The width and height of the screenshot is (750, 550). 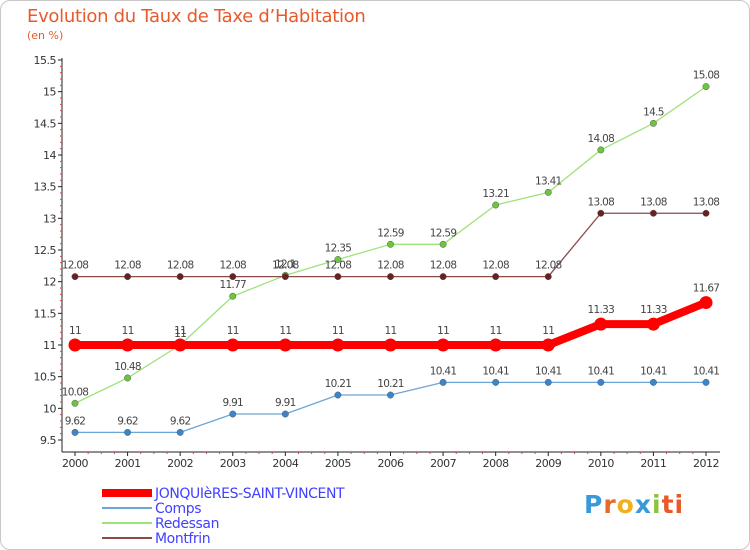 I want to click on data-label: 14.08, so click(x=601, y=139).